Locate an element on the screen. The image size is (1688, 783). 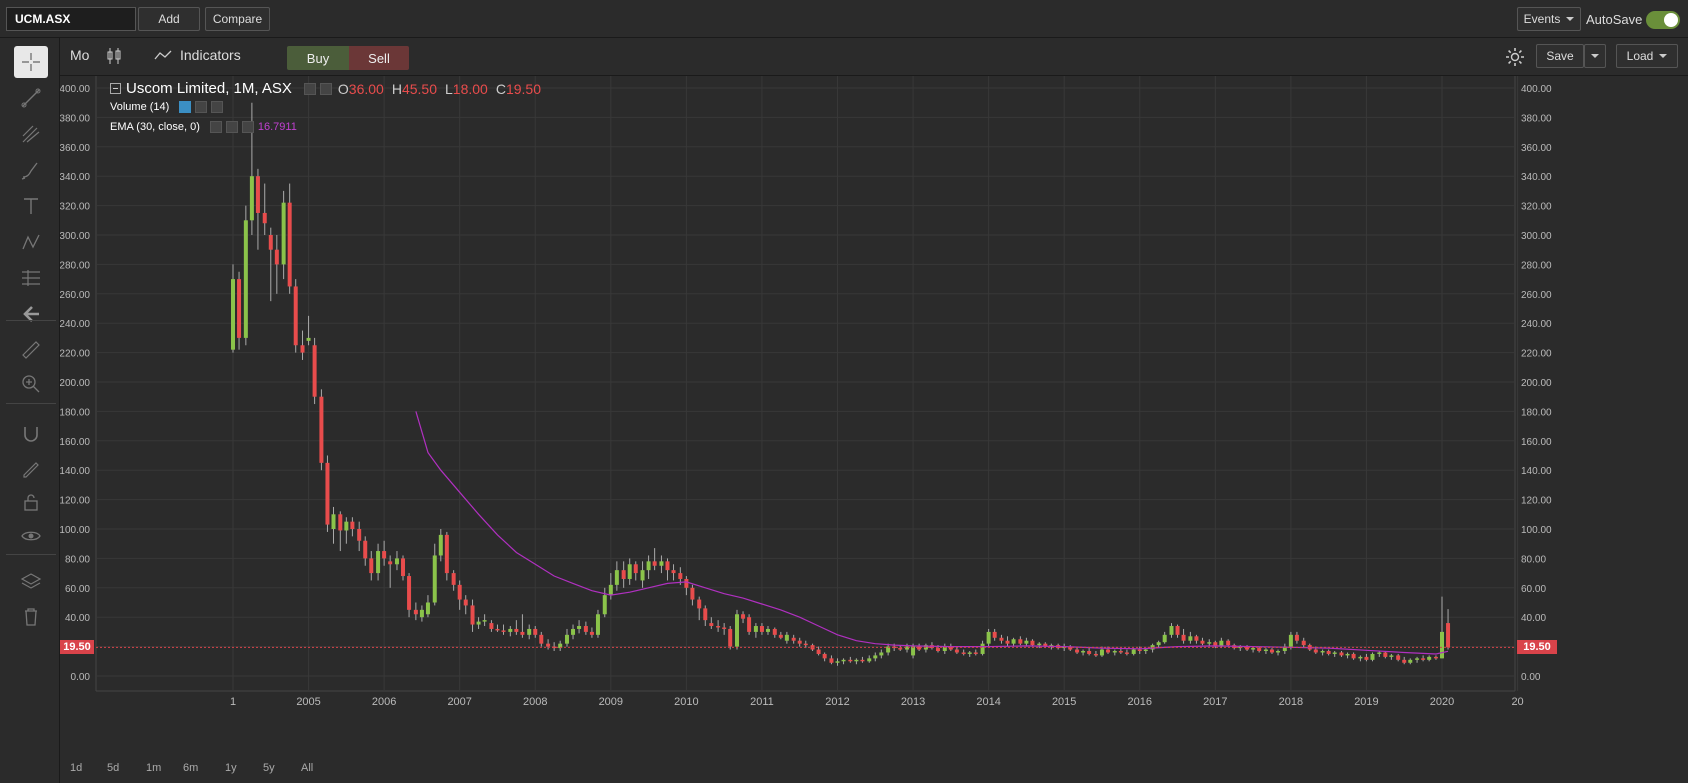
close-label: C is located at coordinates (500, 88).